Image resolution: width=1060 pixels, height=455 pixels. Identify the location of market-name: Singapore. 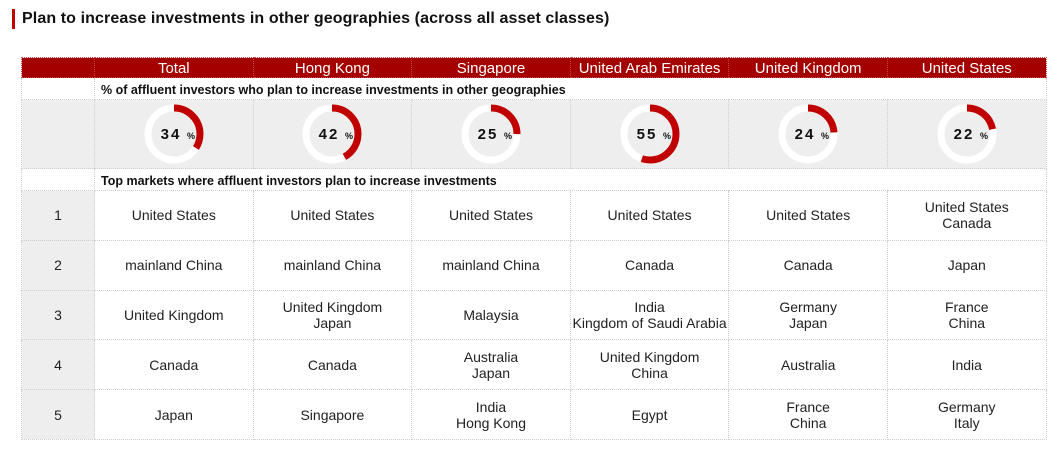
(332, 414).